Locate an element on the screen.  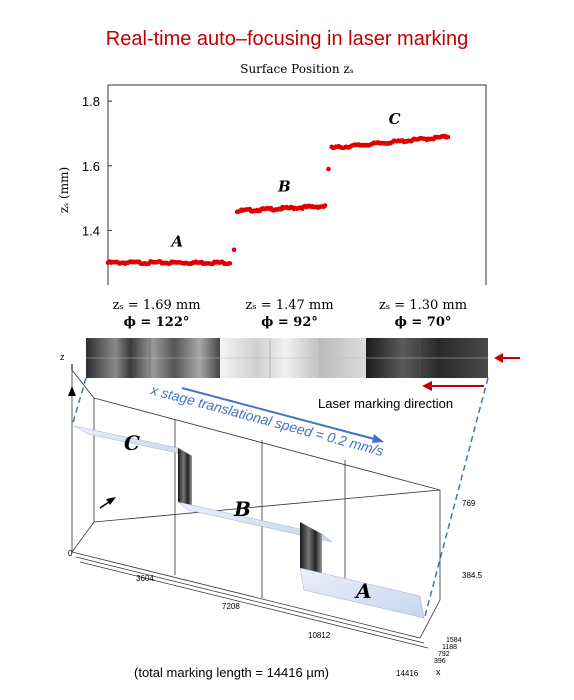
total-length-caption: (total marking length = 14416 µm) is located at coordinates (231, 672).